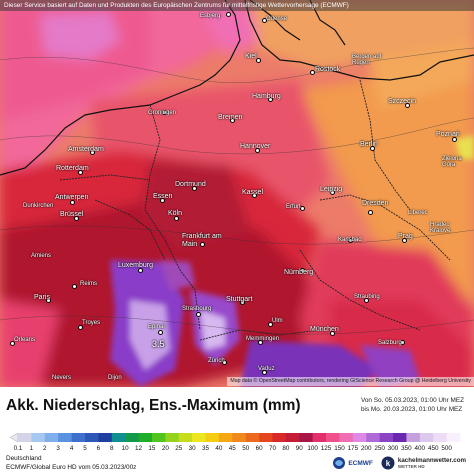 The width and height of the screenshot is (474, 474). What do you see at coordinates (85, 448) in the screenshot?
I see `legend-tick-label: 5` at bounding box center [85, 448].